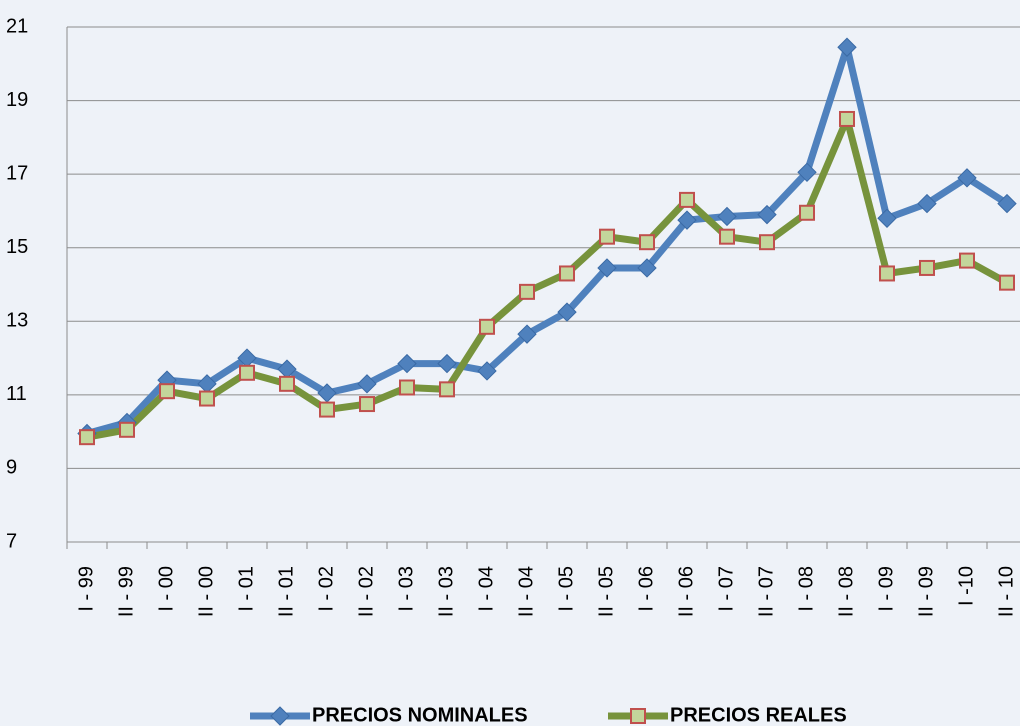 The width and height of the screenshot is (1020, 726). I want to click on x-tick-label: I - 02, so click(326, 589).